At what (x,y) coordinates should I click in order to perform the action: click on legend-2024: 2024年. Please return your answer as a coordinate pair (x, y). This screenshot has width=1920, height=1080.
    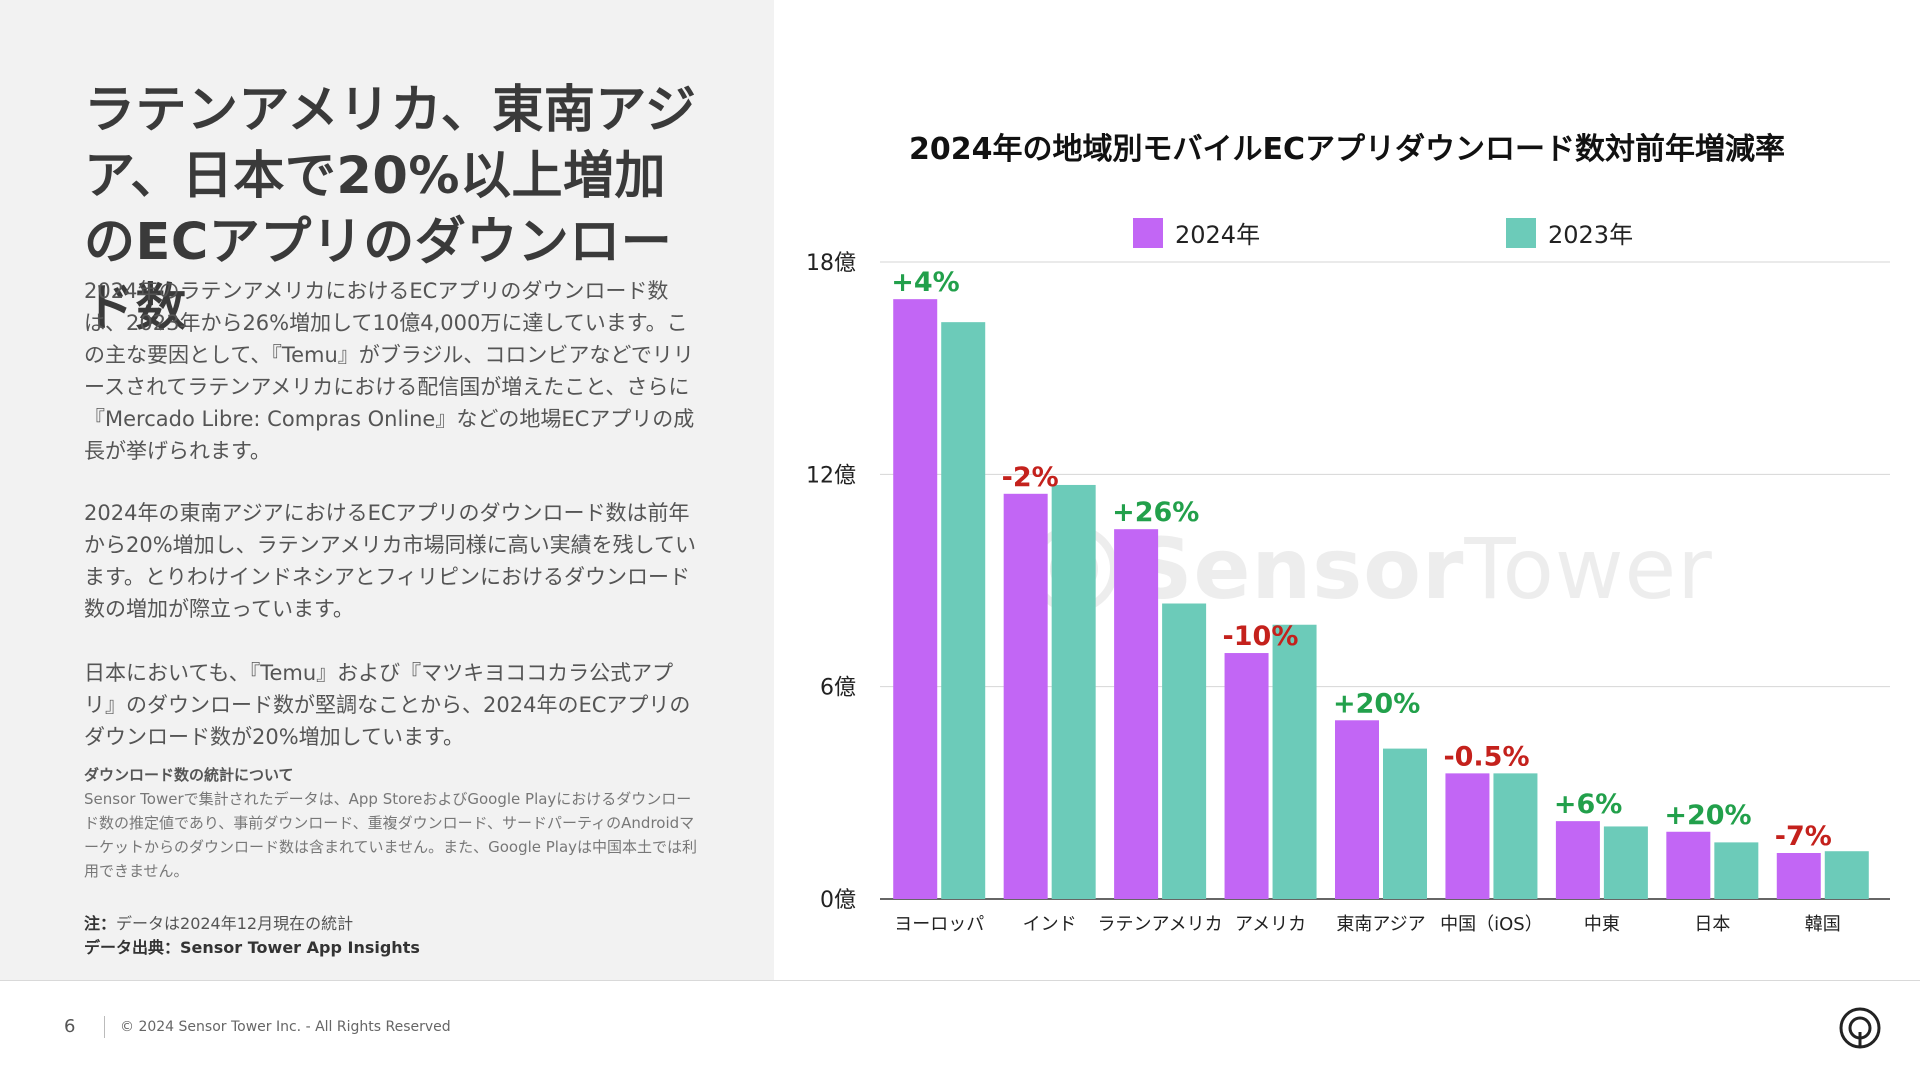
    Looking at the image, I should click on (1196, 232).